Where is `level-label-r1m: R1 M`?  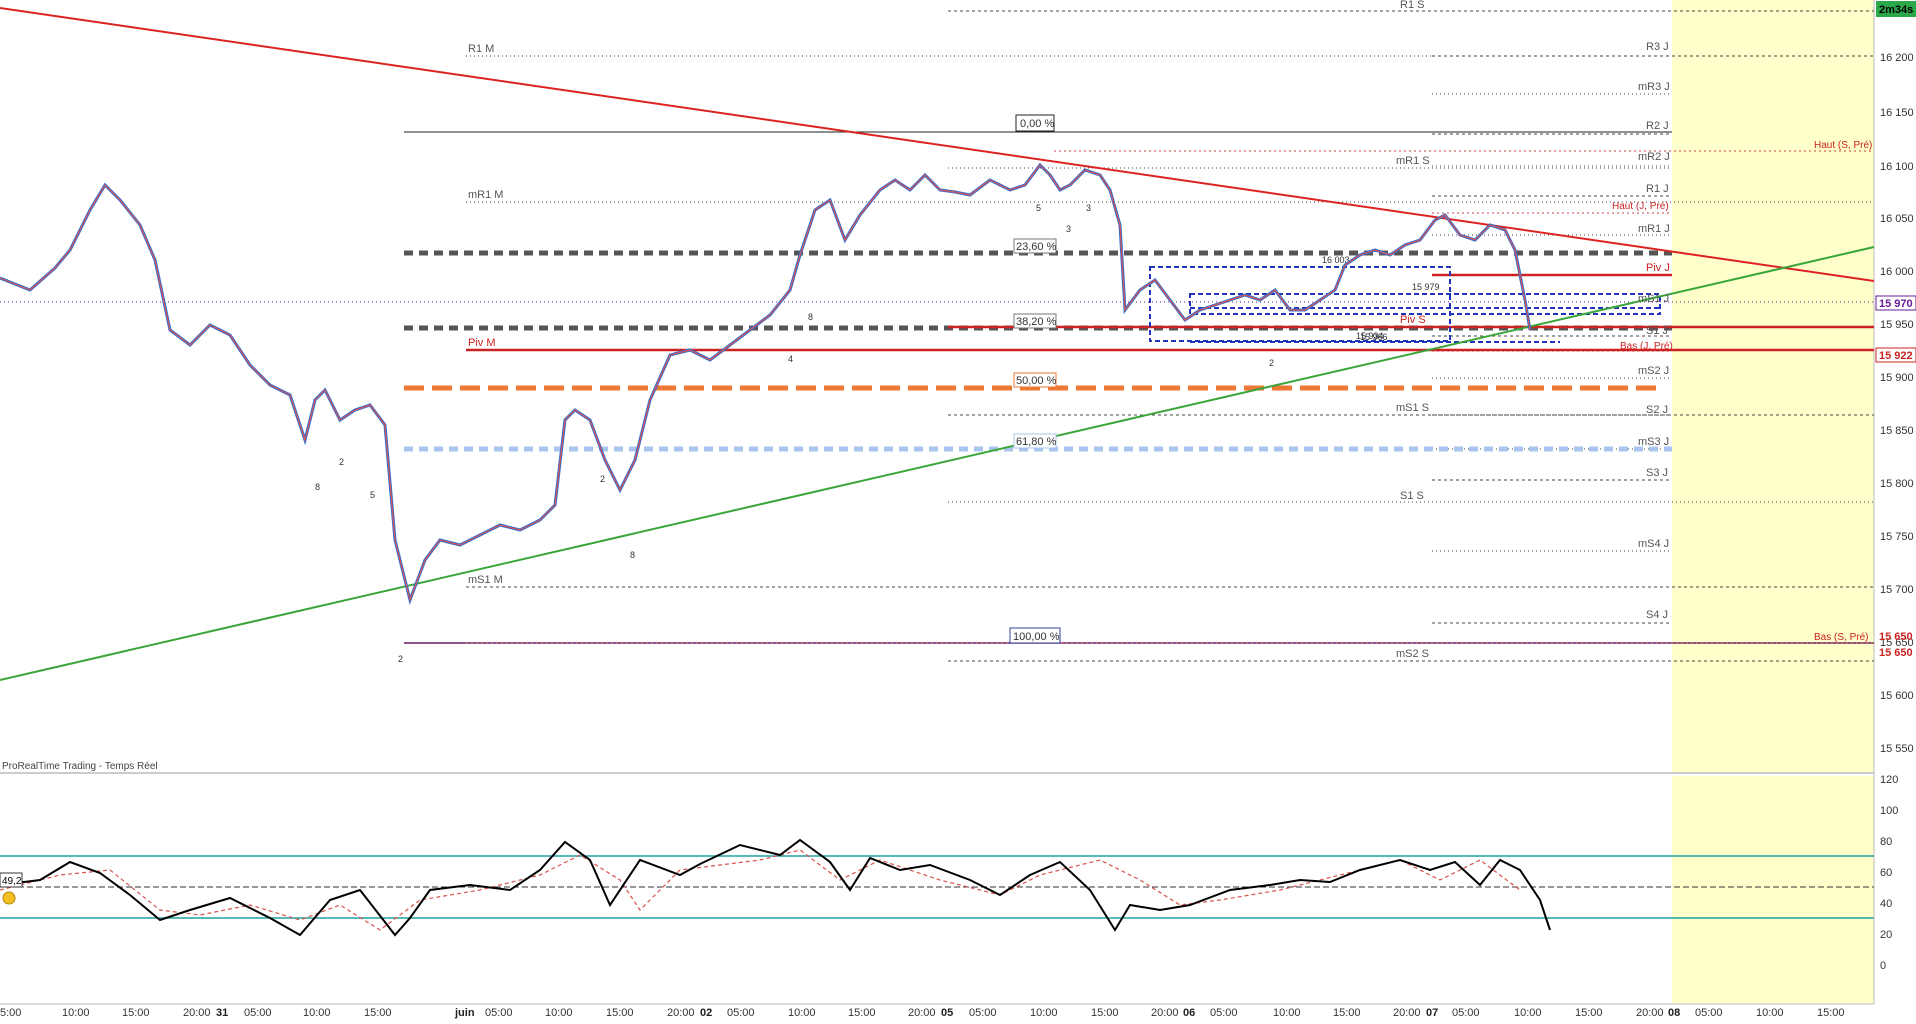 level-label-r1m: R1 M is located at coordinates (481, 49).